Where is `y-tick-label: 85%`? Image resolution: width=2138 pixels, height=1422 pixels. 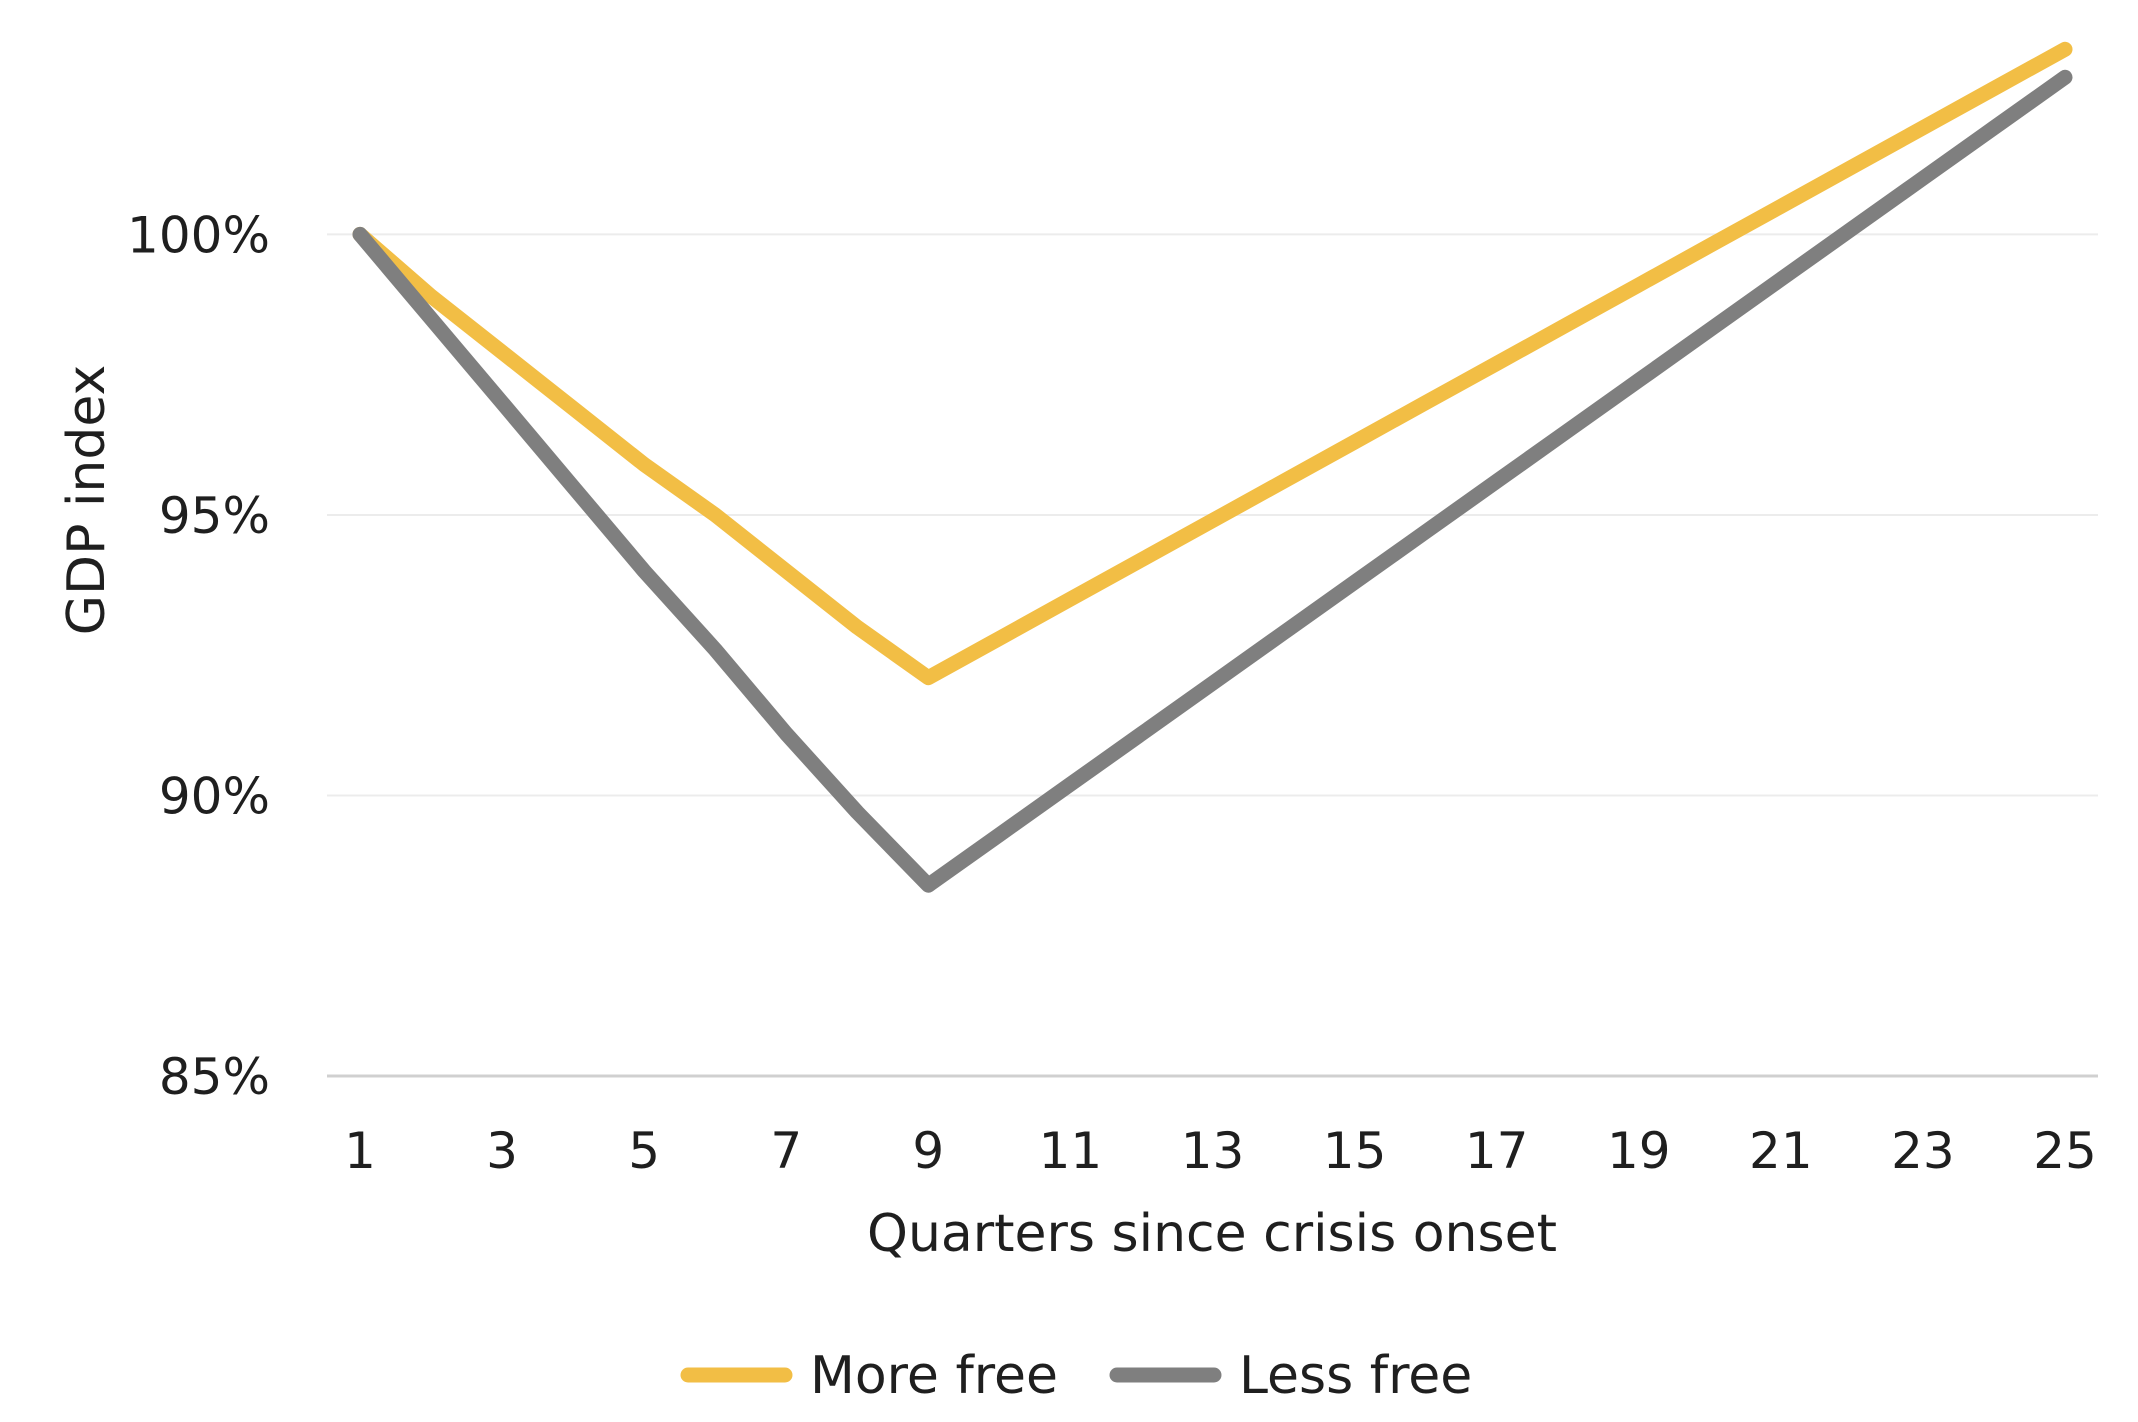
y-tick-label: 85% is located at coordinates (214, 1077).